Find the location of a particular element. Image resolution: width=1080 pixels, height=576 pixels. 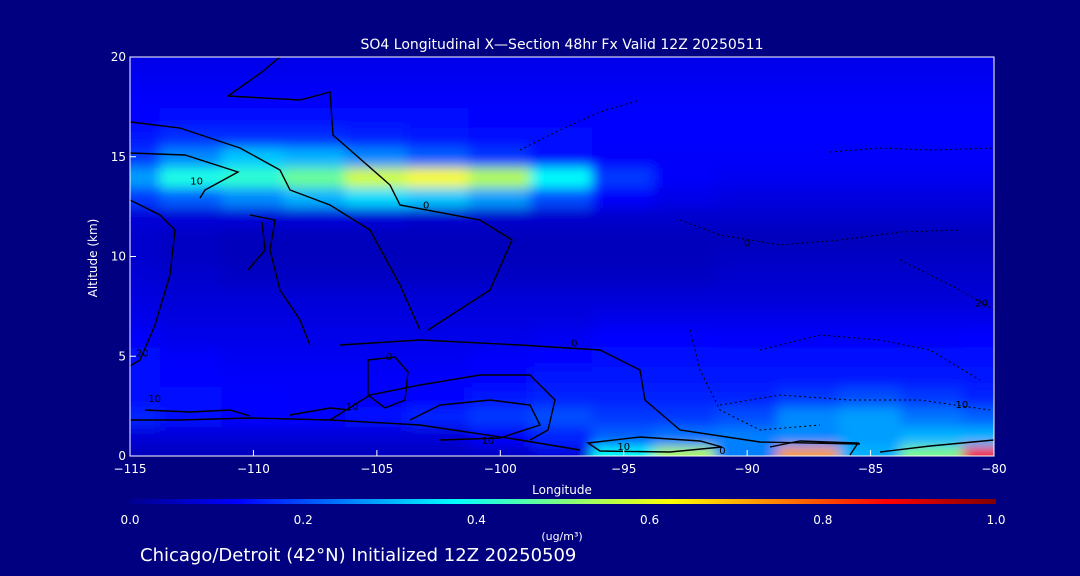

colorbar is located at coordinates (563, 501).